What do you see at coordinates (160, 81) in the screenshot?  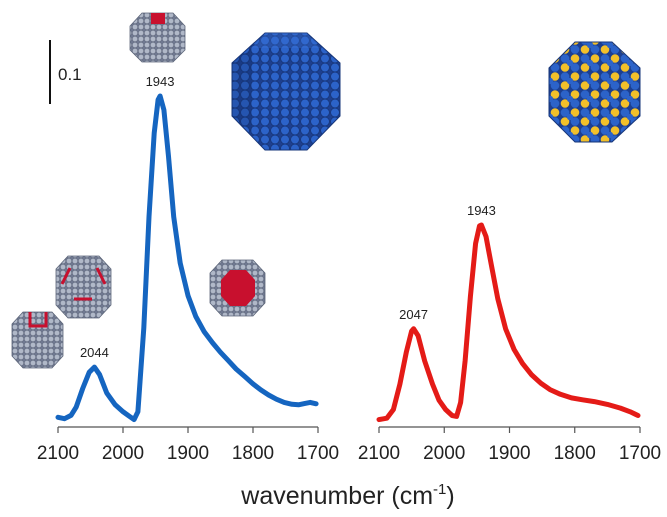 I see `peak-label-1943-blue: 1943` at bounding box center [160, 81].